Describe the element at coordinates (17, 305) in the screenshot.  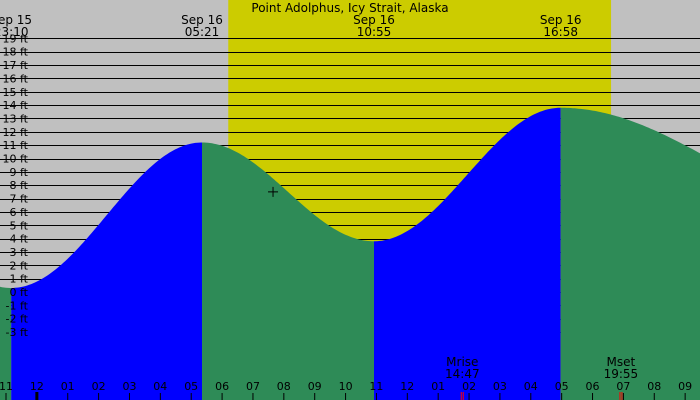
I see `y-tick-label: -1 ft` at that location.